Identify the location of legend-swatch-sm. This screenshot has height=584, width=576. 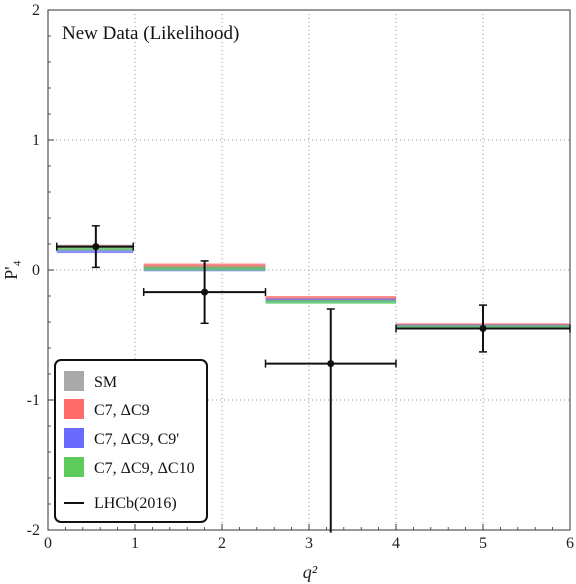
(74, 381).